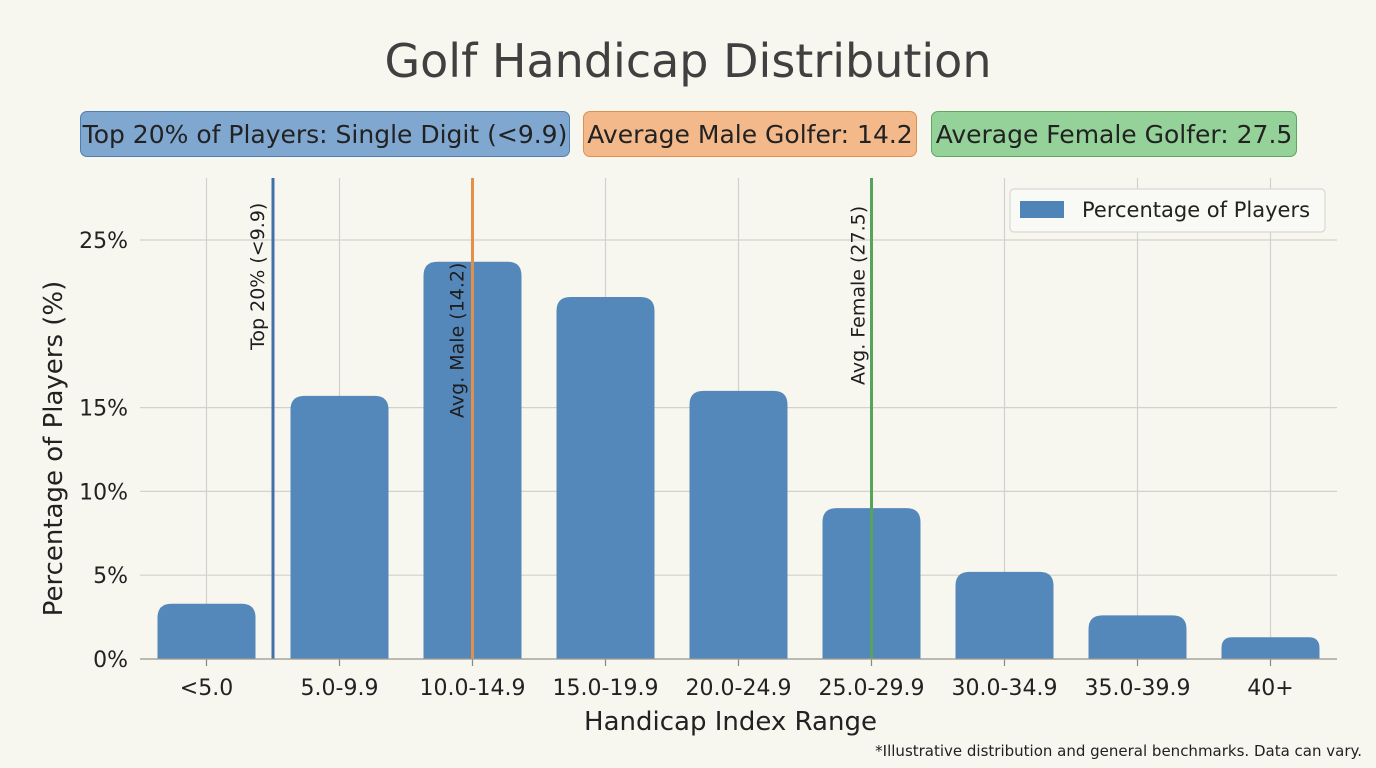 This screenshot has width=1376, height=768. I want to click on legend-swatch, so click(1042, 209).